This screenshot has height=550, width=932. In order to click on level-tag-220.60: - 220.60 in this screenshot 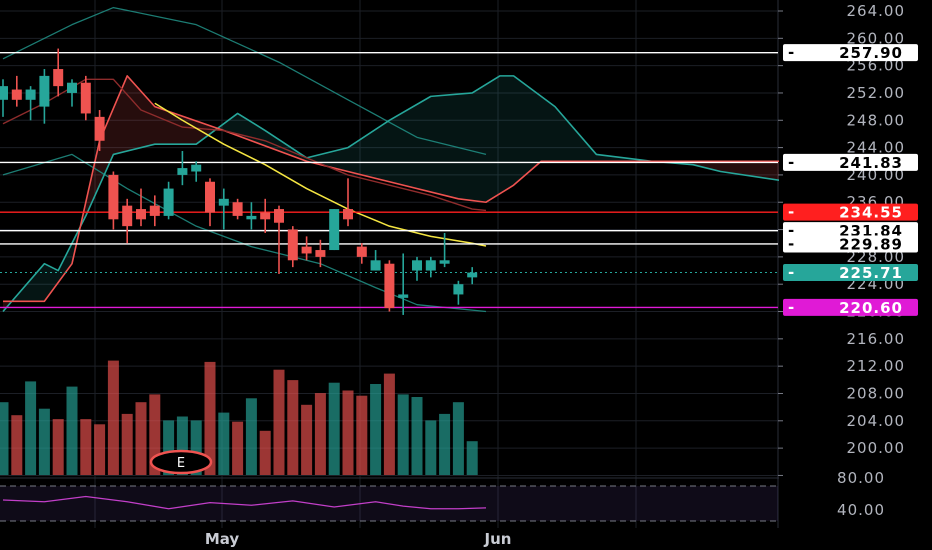, I will do `click(850, 307)`.